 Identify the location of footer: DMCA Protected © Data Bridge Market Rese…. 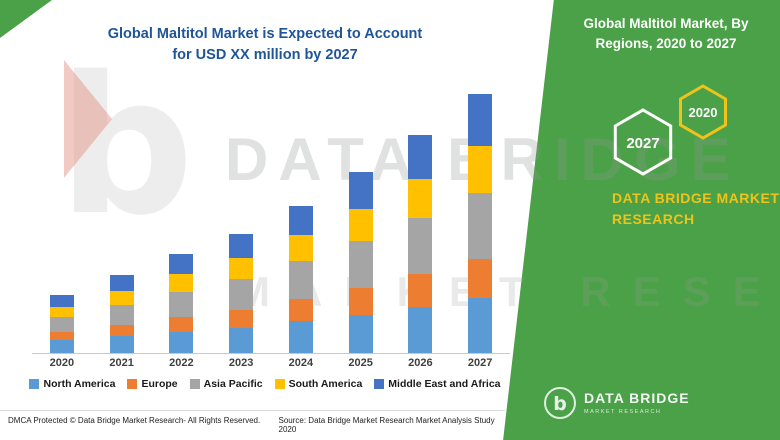
(252, 425).